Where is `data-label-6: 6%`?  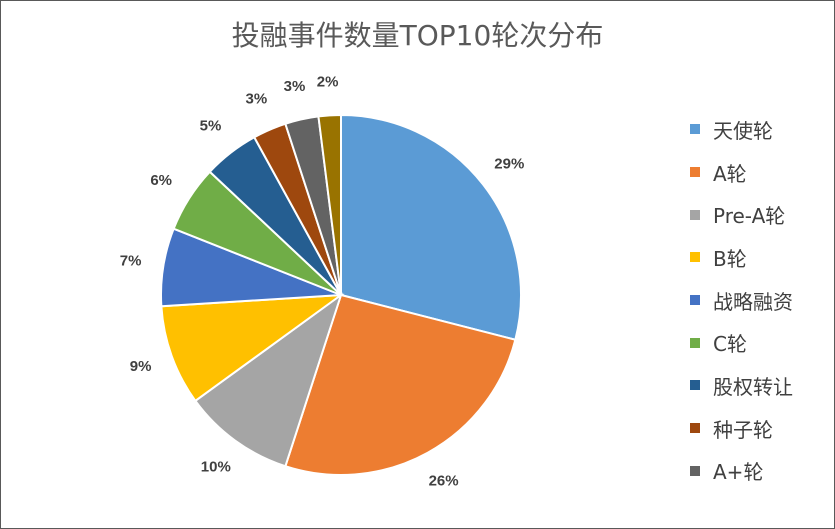 data-label-6: 6% is located at coordinates (161, 180).